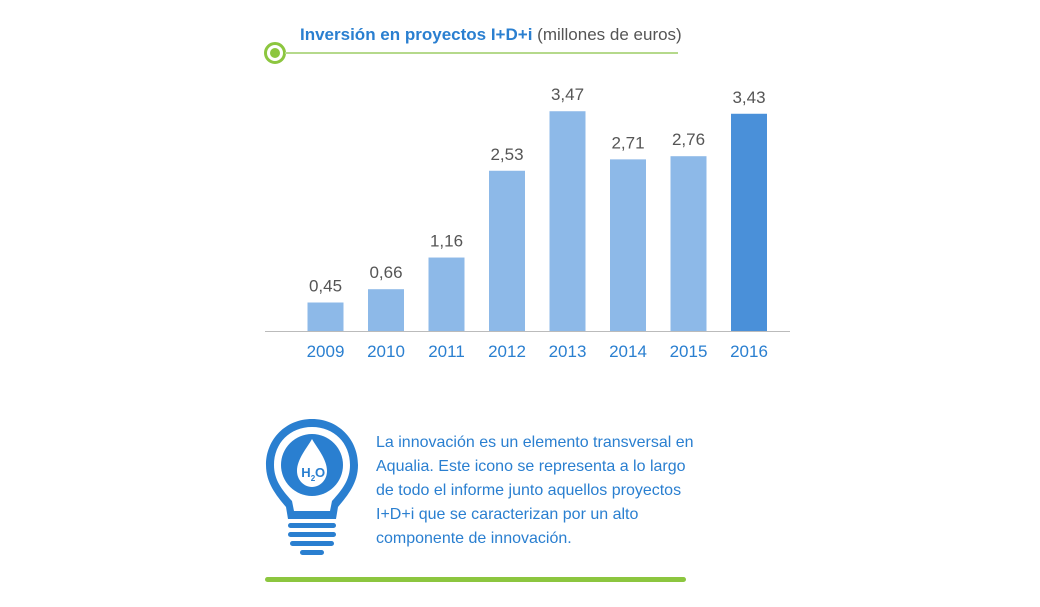 This screenshot has width=1040, height=607. What do you see at coordinates (628, 245) in the screenshot?
I see `bar-2014` at bounding box center [628, 245].